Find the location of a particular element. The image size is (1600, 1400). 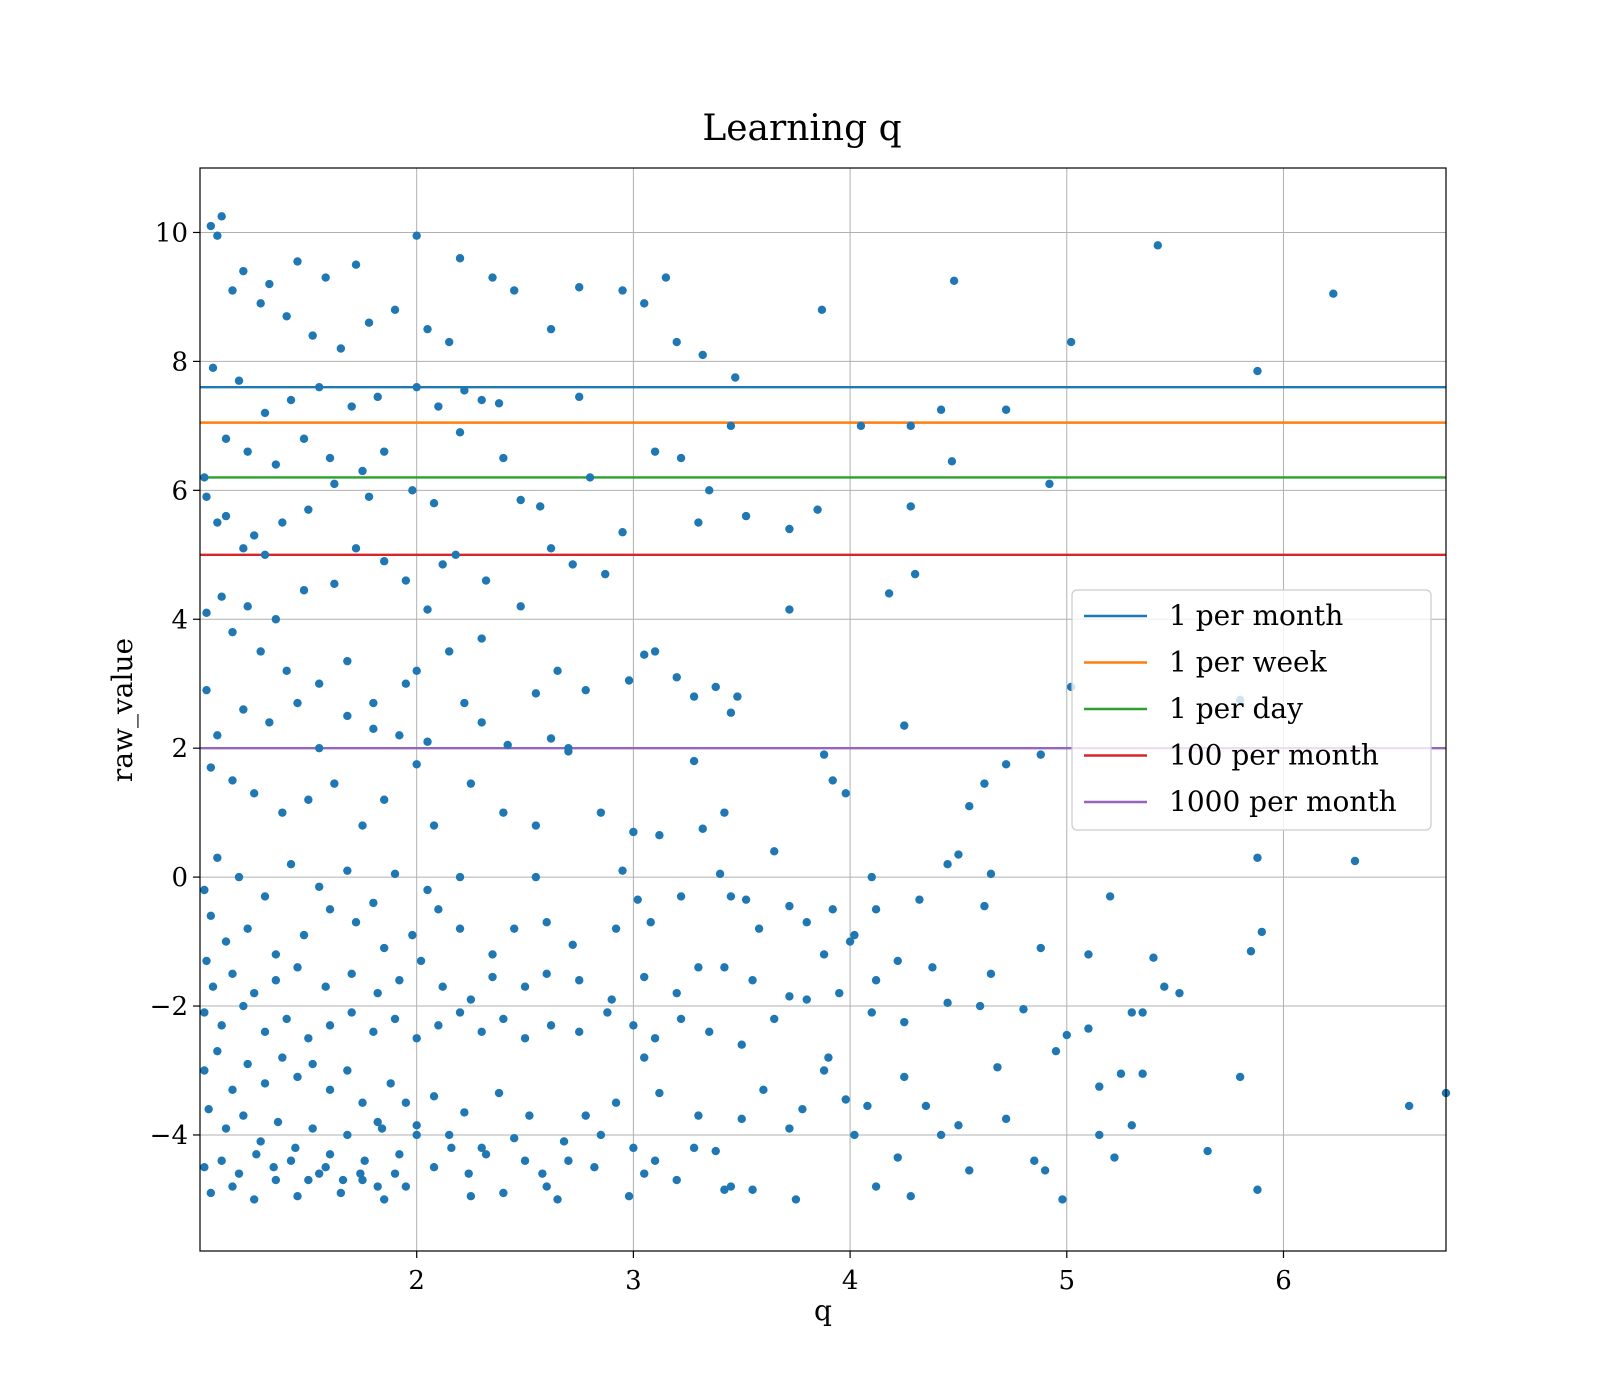

x-tick-label: 5 is located at coordinates (1067, 1281).